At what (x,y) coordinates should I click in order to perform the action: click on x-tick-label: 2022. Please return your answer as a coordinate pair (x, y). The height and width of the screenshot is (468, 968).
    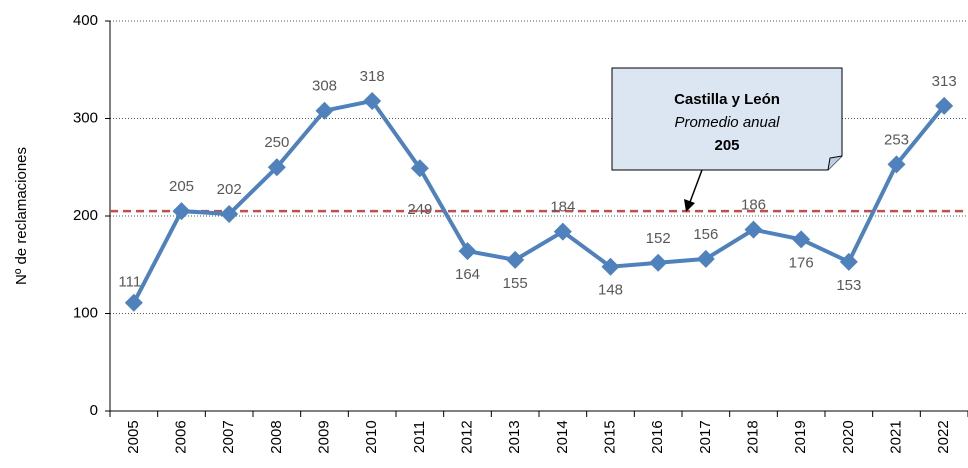
    Looking at the image, I should click on (943, 436).